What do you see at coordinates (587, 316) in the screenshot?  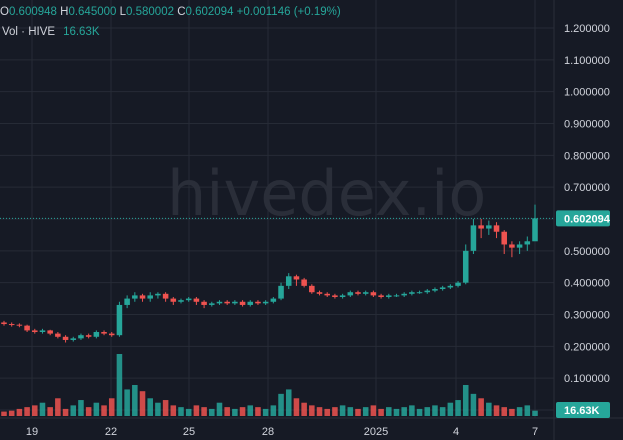 I see `y-tick-label: 0.300000` at bounding box center [587, 316].